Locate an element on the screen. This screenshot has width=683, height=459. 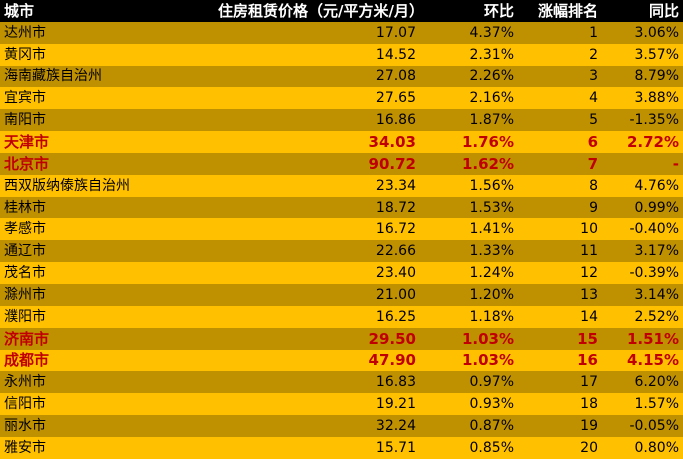
cell-mom: 1.03% is located at coordinates (469, 360).